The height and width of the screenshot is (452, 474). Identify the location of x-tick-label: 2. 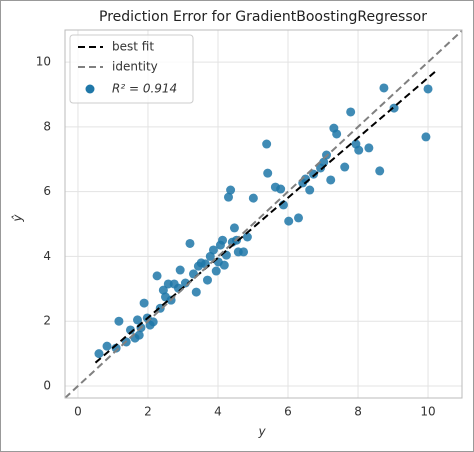
(148, 412).